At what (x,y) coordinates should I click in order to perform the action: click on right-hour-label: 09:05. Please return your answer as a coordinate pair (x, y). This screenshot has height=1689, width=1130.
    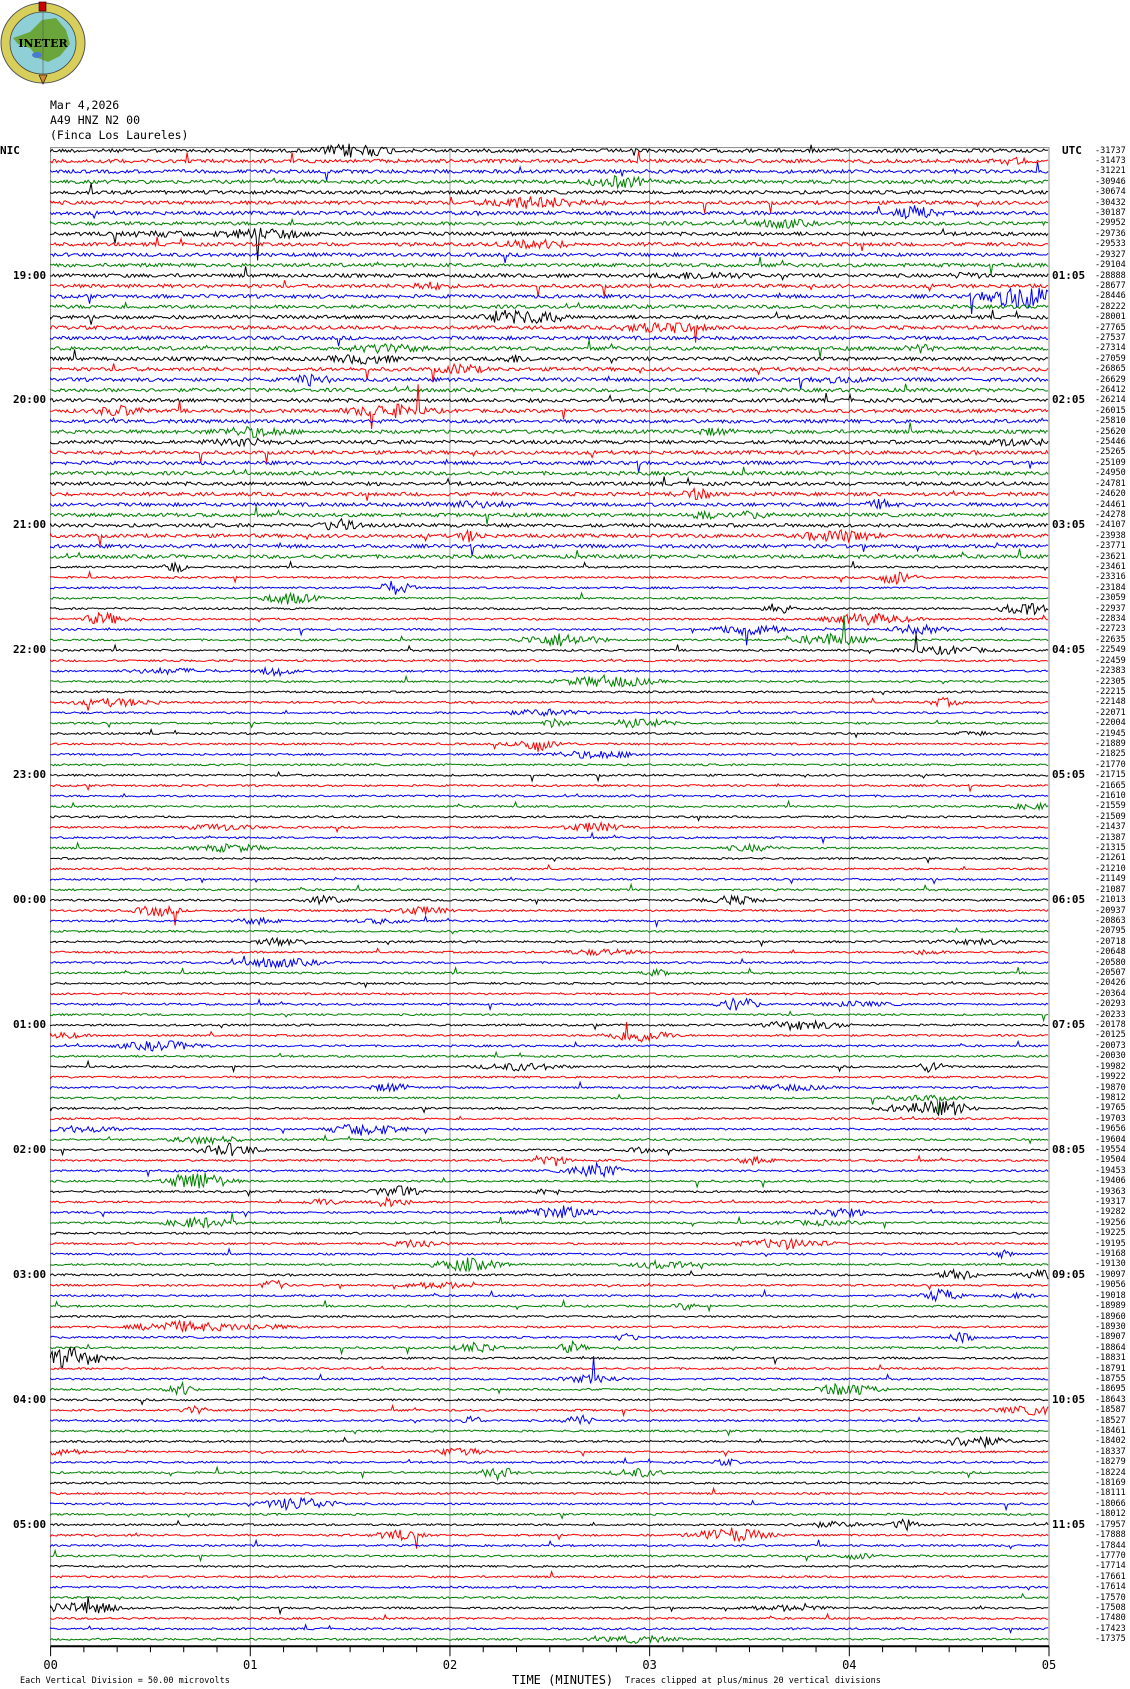
    Looking at the image, I should click on (1069, 1274).